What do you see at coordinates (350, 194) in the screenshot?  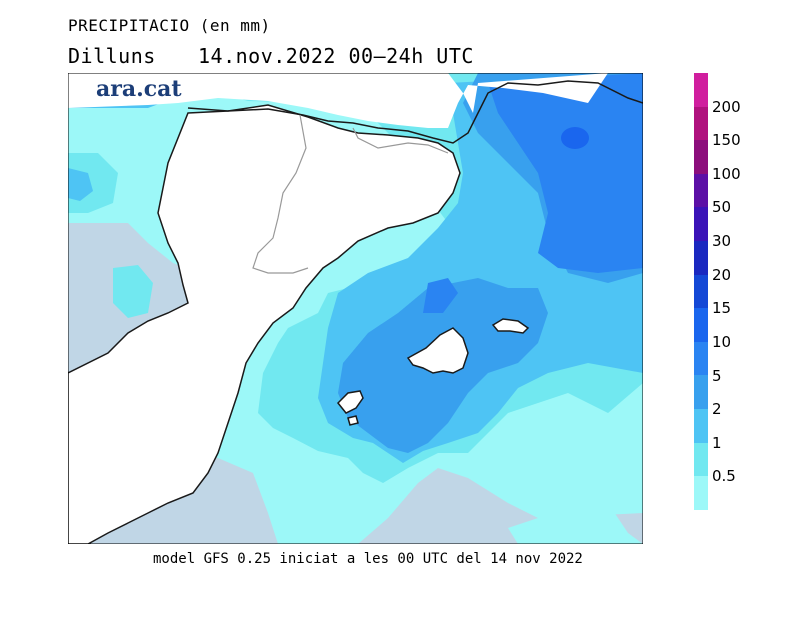 I see `regional-borders` at bounding box center [350, 194].